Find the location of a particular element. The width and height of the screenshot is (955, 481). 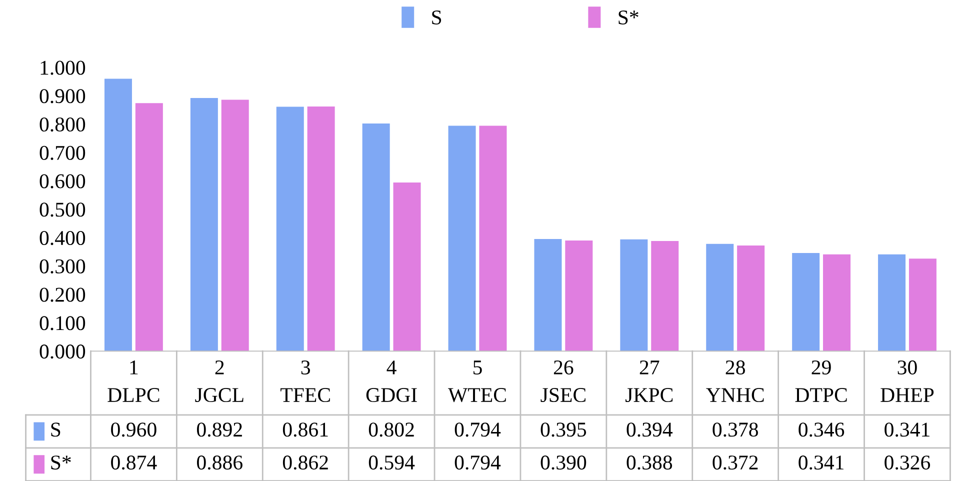

data-label: 0.886 is located at coordinates (219, 463).